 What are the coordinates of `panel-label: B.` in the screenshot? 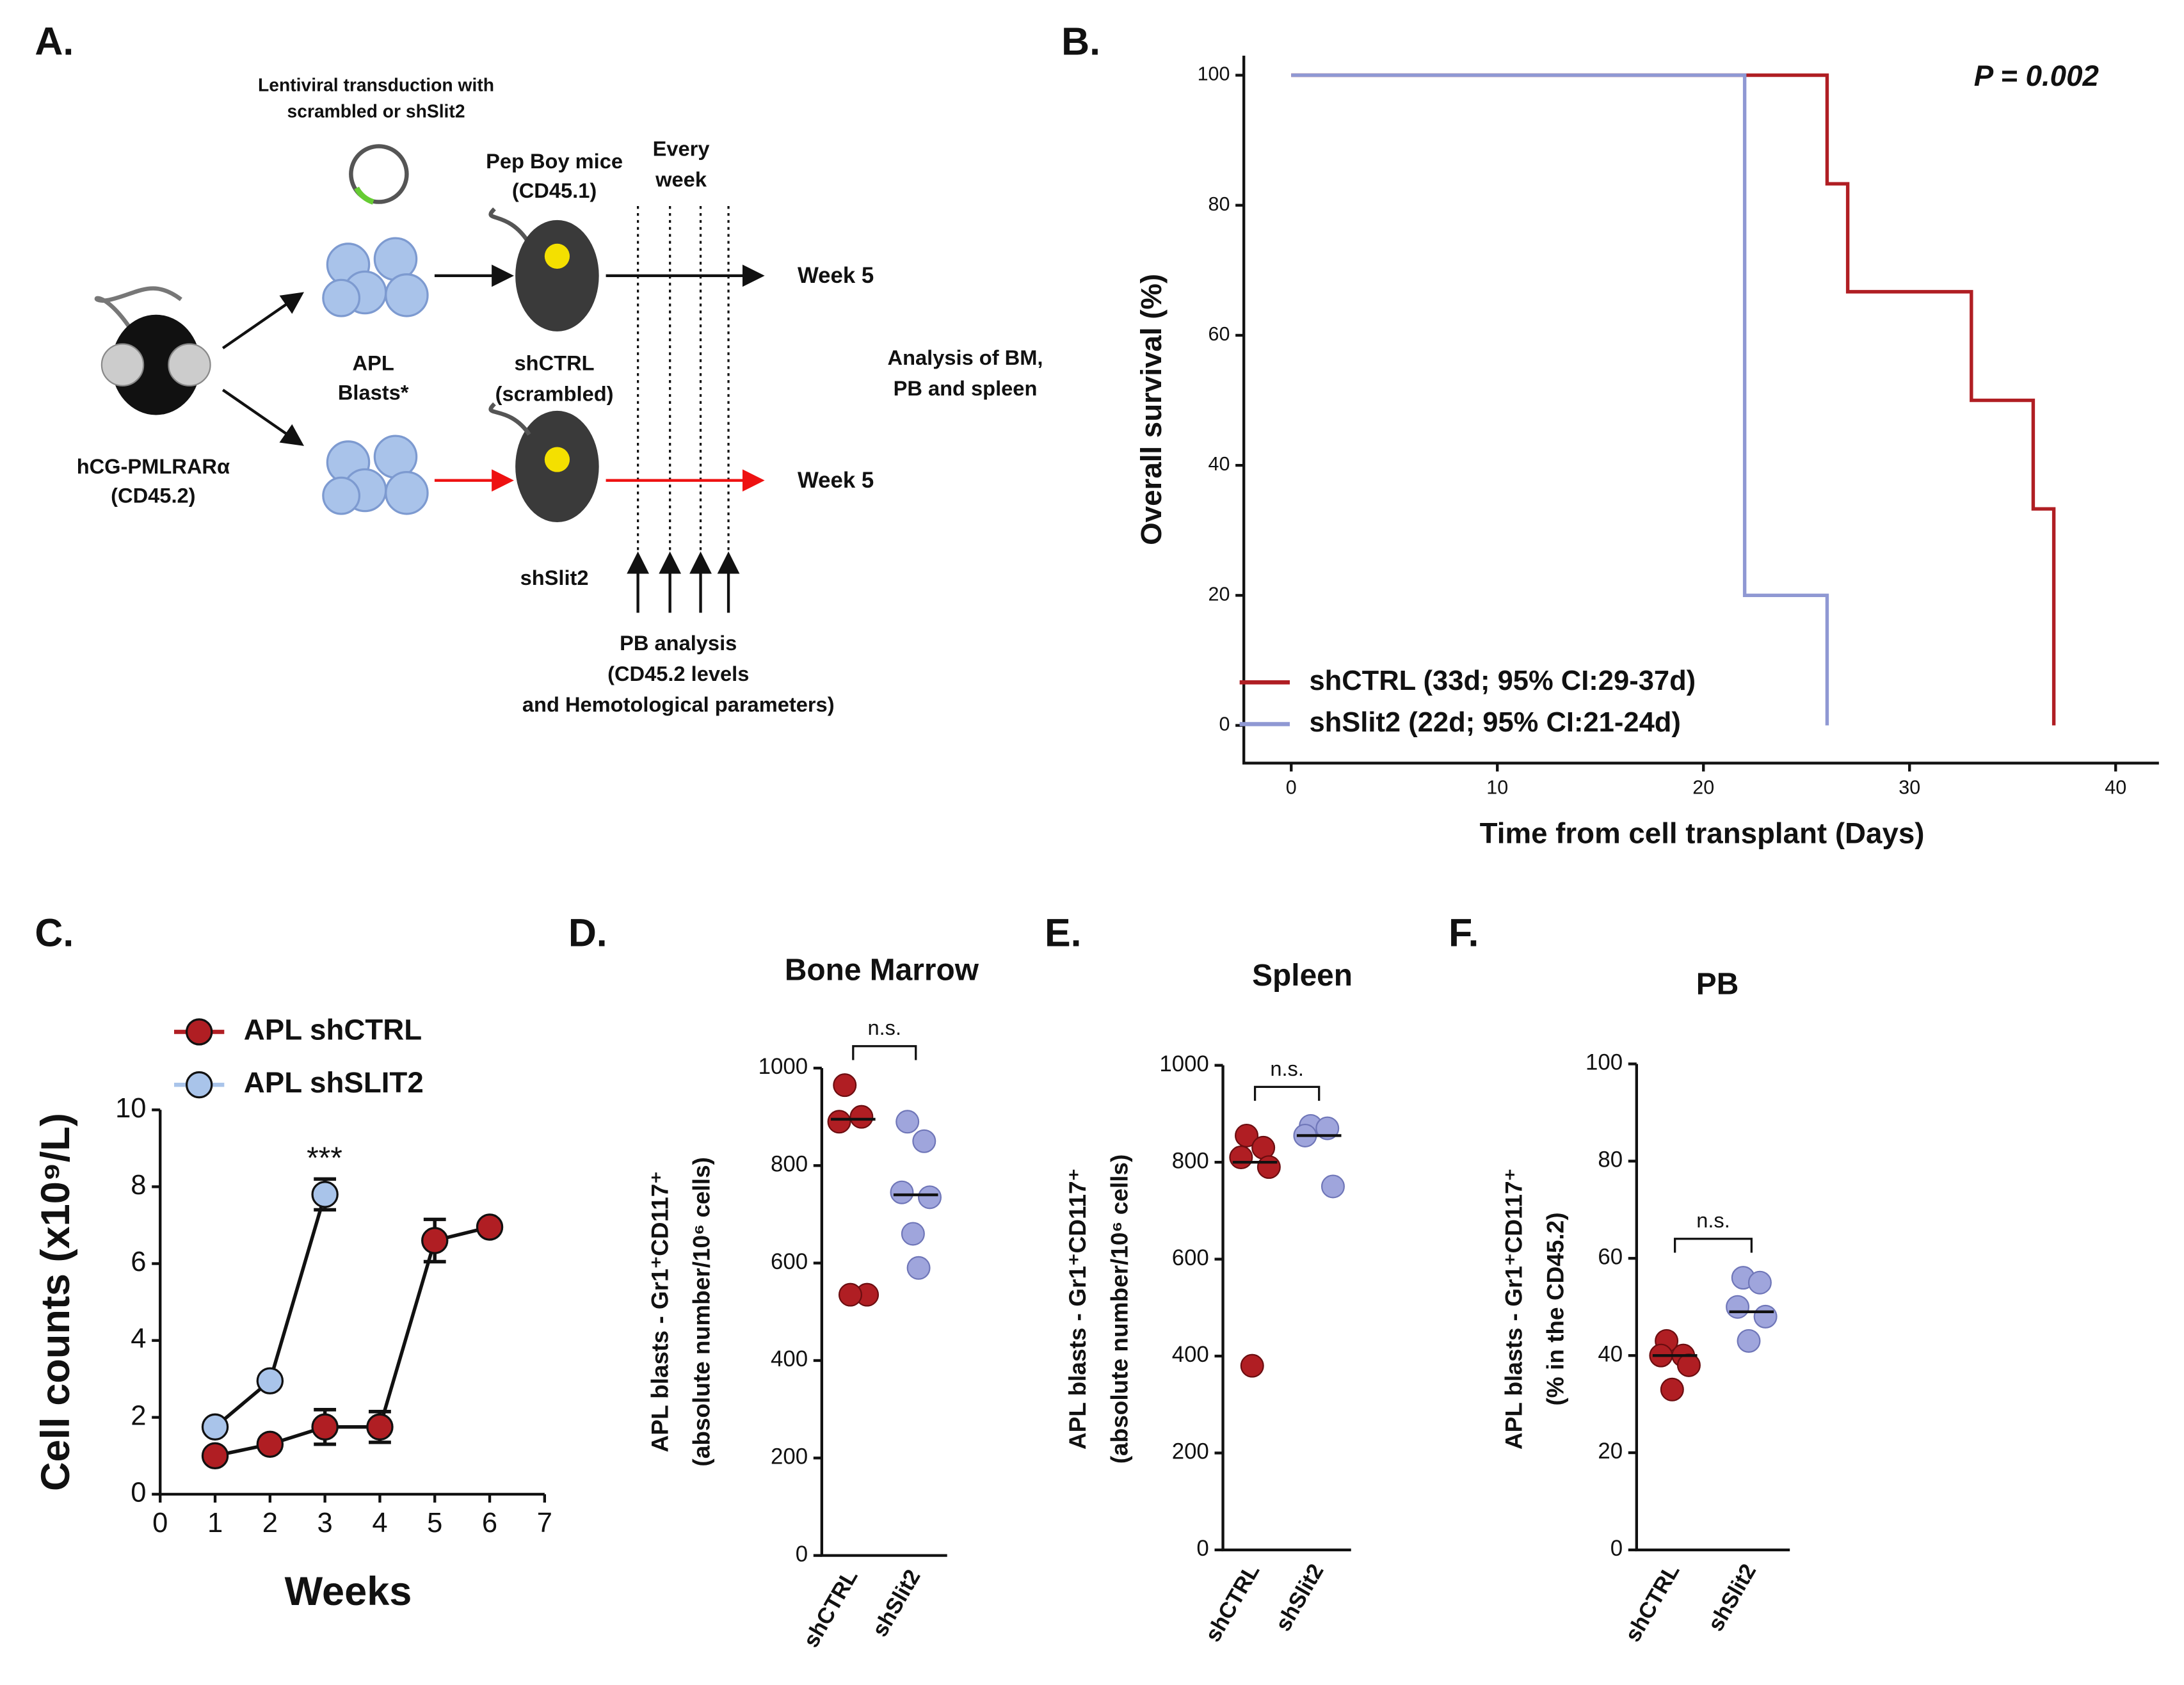 It's located at (1080, 41).